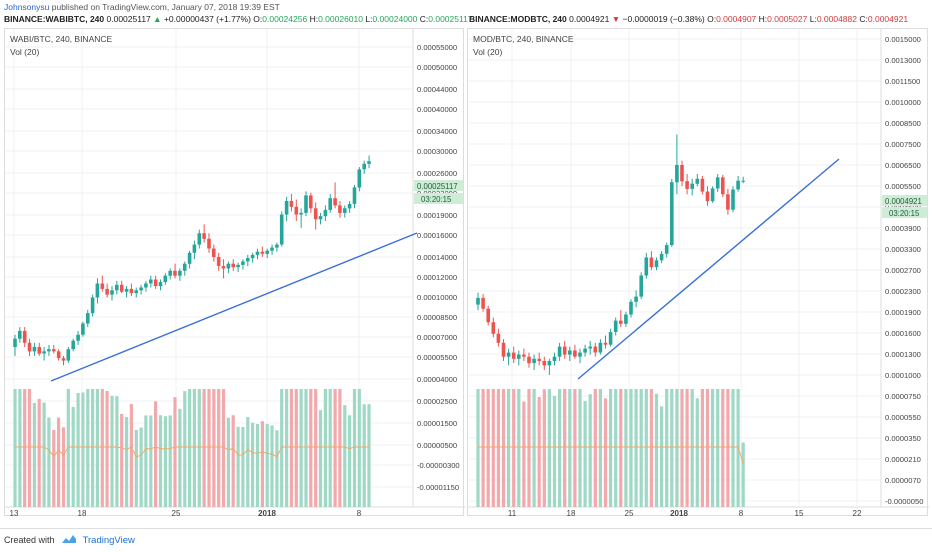  What do you see at coordinates (904, 213) in the screenshot?
I see `countdown-label: 03:20:15` at bounding box center [904, 213].